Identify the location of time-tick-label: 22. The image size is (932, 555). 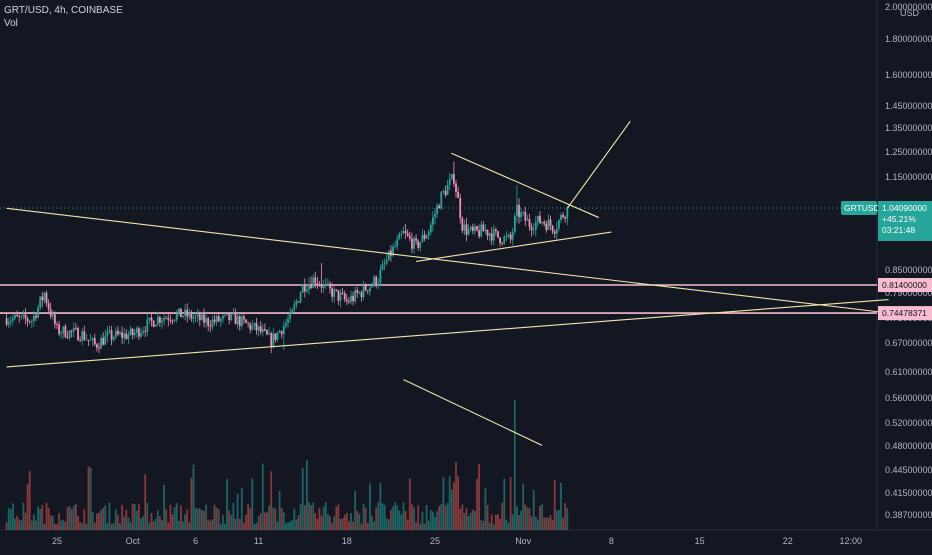
(788, 541).